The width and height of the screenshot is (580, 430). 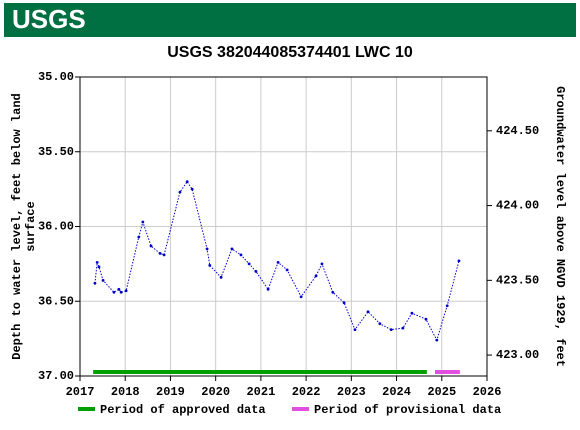 I want to click on legend-label: Period of approved data, so click(x=183, y=410).